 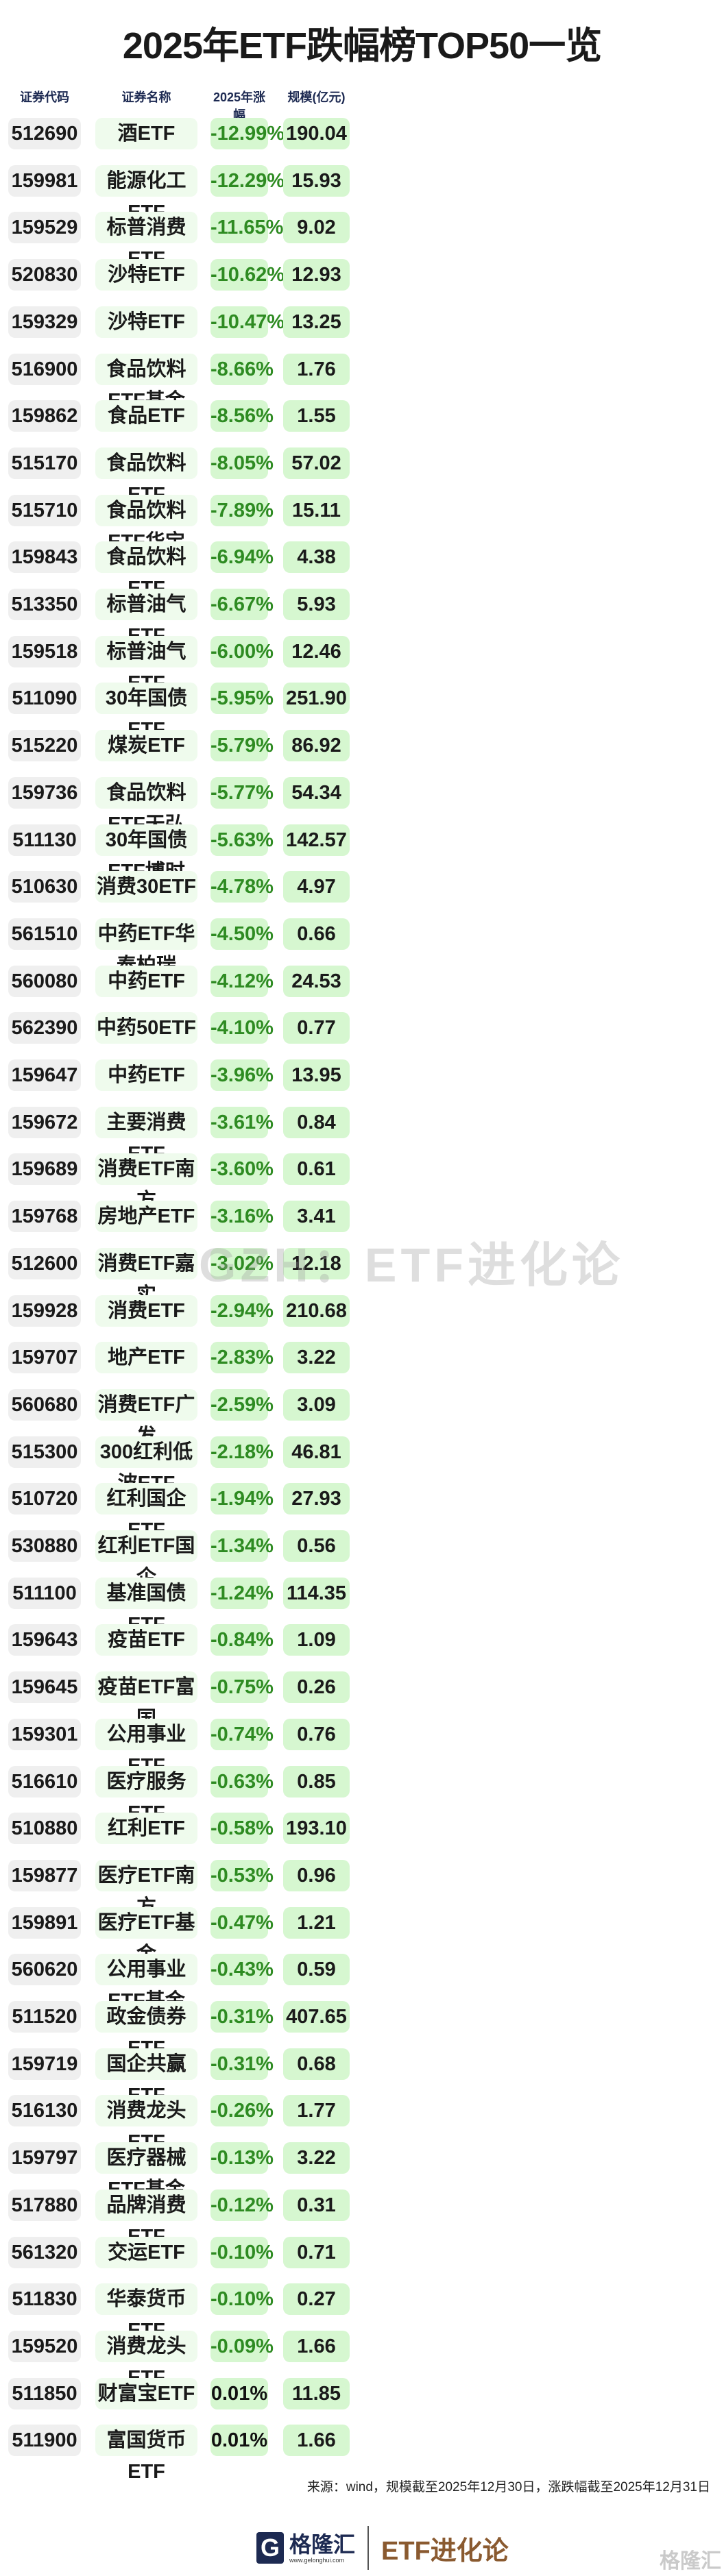 I want to click on cell-name: 基准国债ETF, so click(x=146, y=1607).